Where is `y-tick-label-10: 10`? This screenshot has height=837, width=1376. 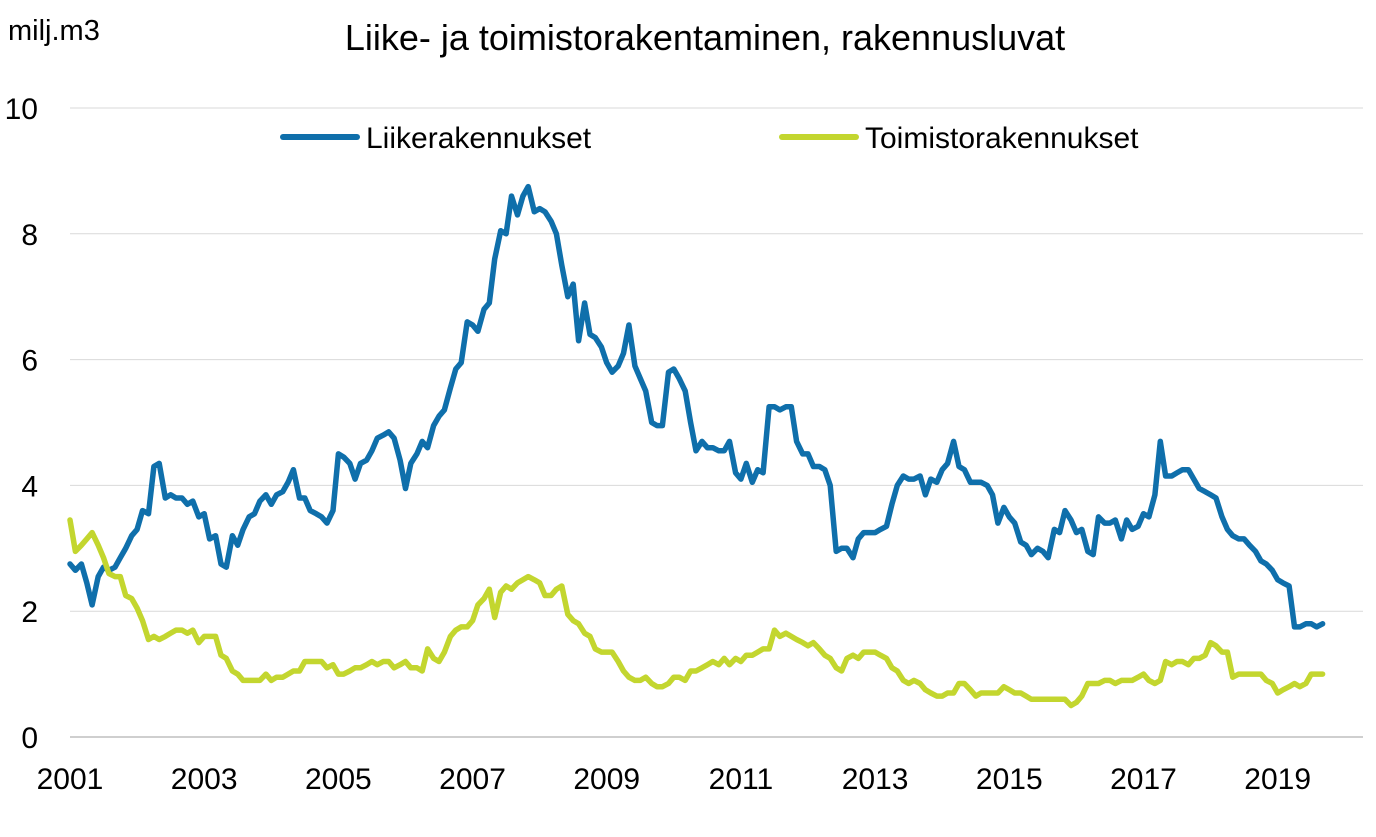
y-tick-label-10: 10 is located at coordinates (21, 109).